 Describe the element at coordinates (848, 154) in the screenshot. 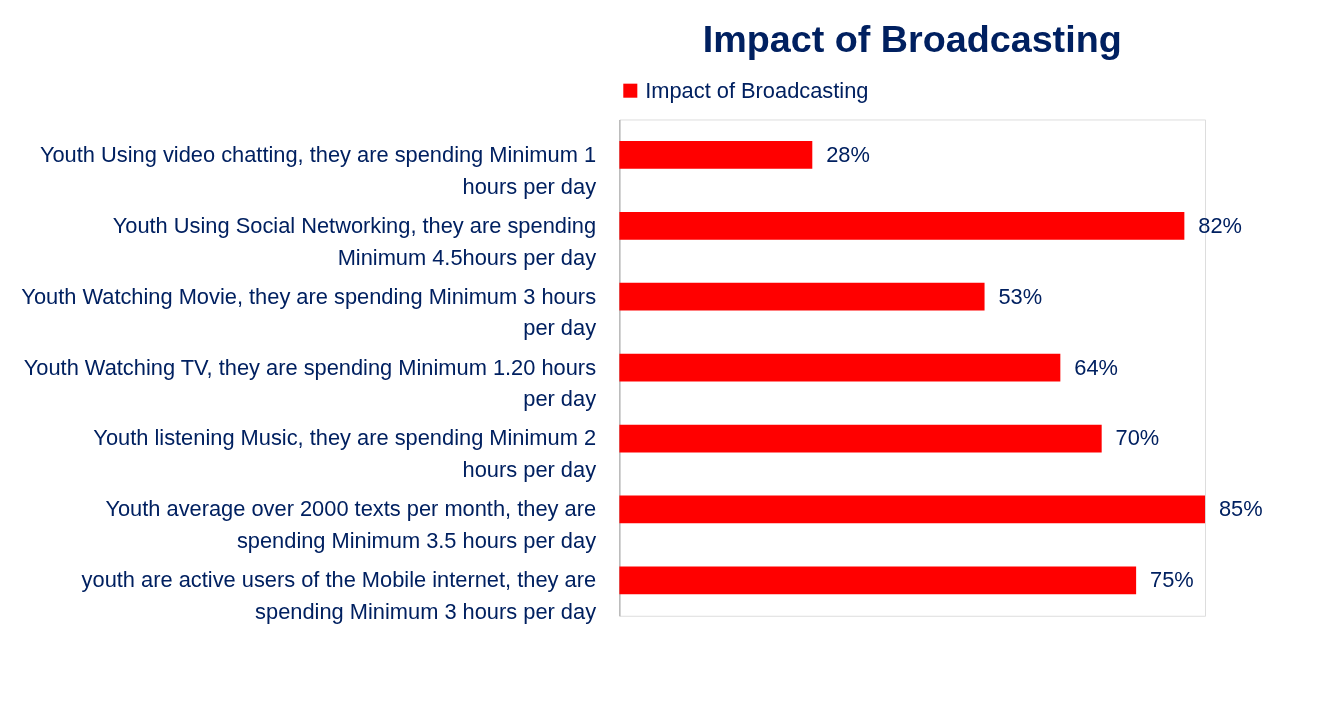

I see `data-label: 28%` at that location.